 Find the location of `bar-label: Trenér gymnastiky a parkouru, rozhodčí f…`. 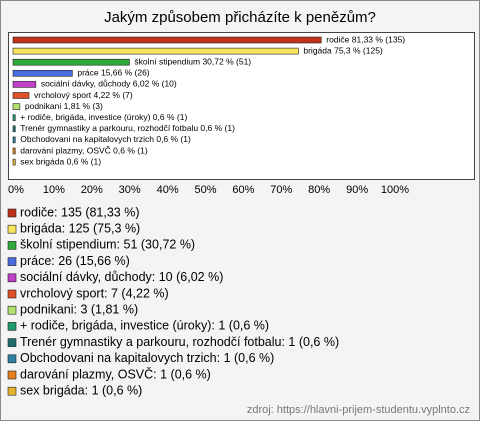

bar-label: Trenér gymnastiky a parkouru, rozhodčí f… is located at coordinates (127, 128).